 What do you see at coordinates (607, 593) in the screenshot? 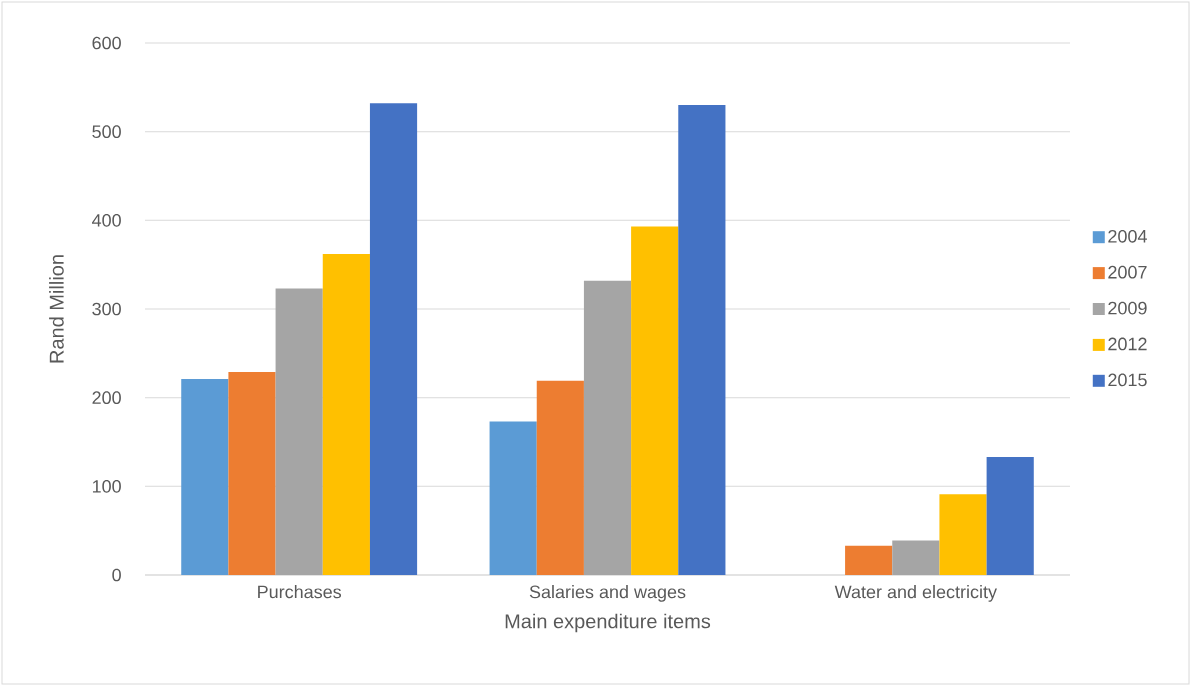
I see `x-tick-label: Salaries and wages` at bounding box center [607, 593].